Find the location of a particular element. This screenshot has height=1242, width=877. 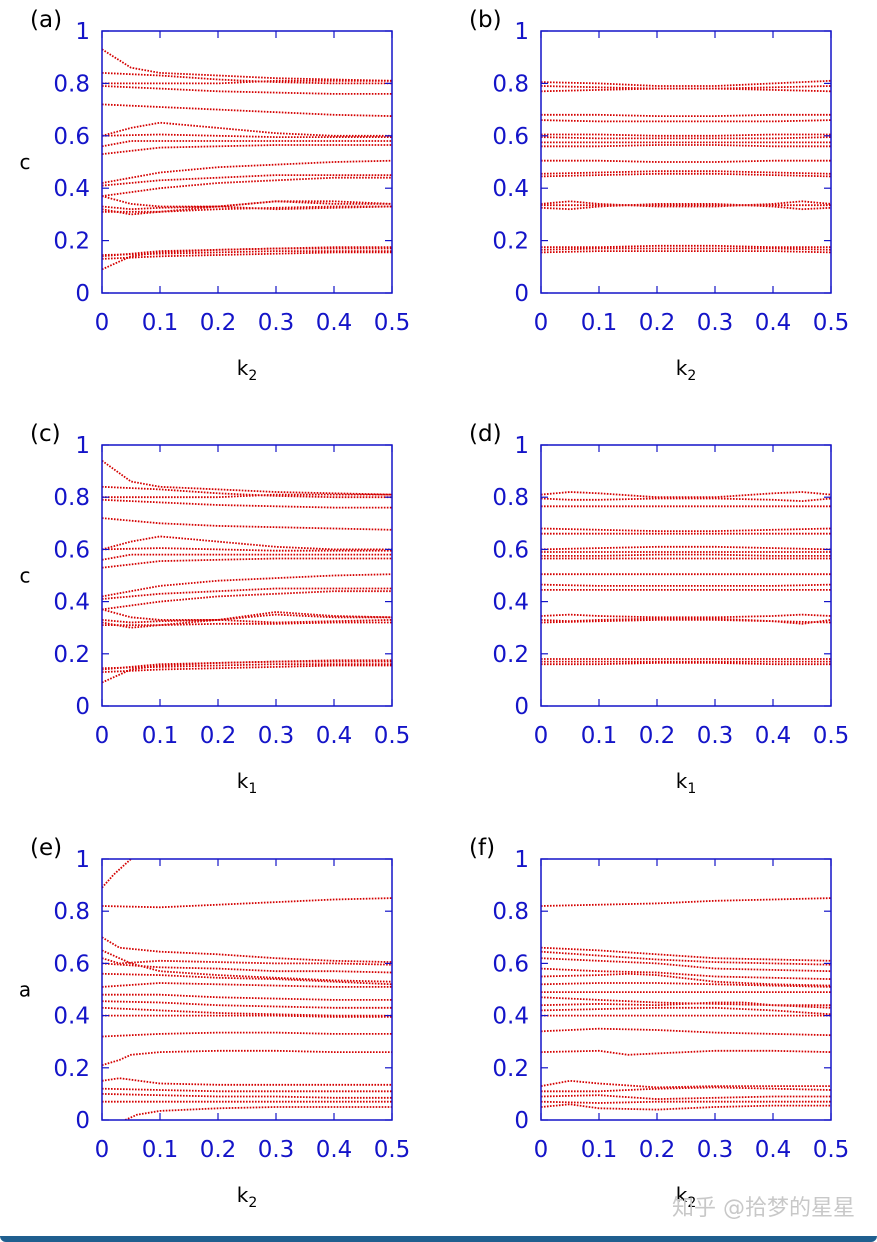

plot-frame is located at coordinates (247, 989).